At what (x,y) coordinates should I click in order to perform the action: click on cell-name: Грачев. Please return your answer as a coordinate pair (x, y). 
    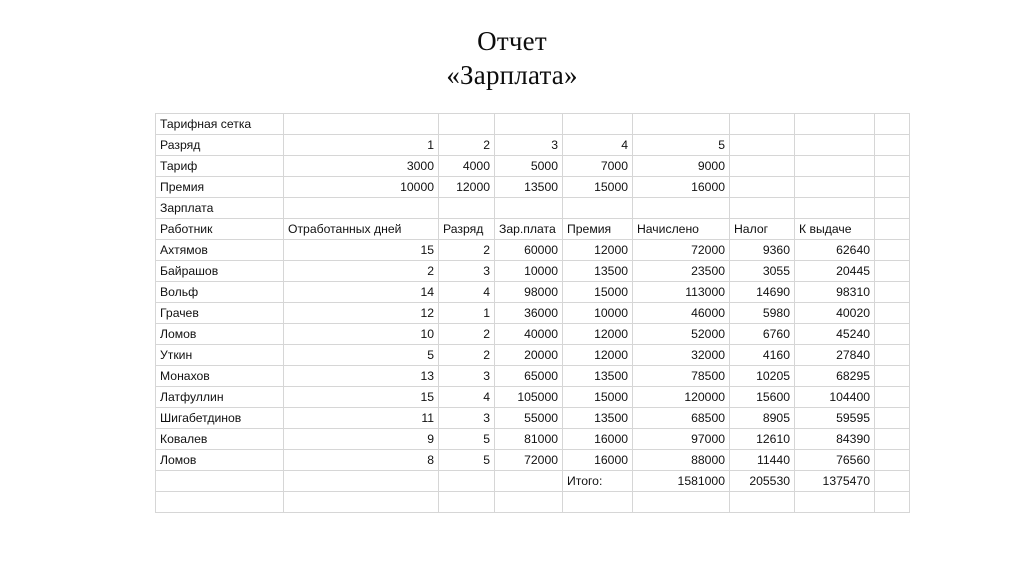
    Looking at the image, I should click on (219, 313).